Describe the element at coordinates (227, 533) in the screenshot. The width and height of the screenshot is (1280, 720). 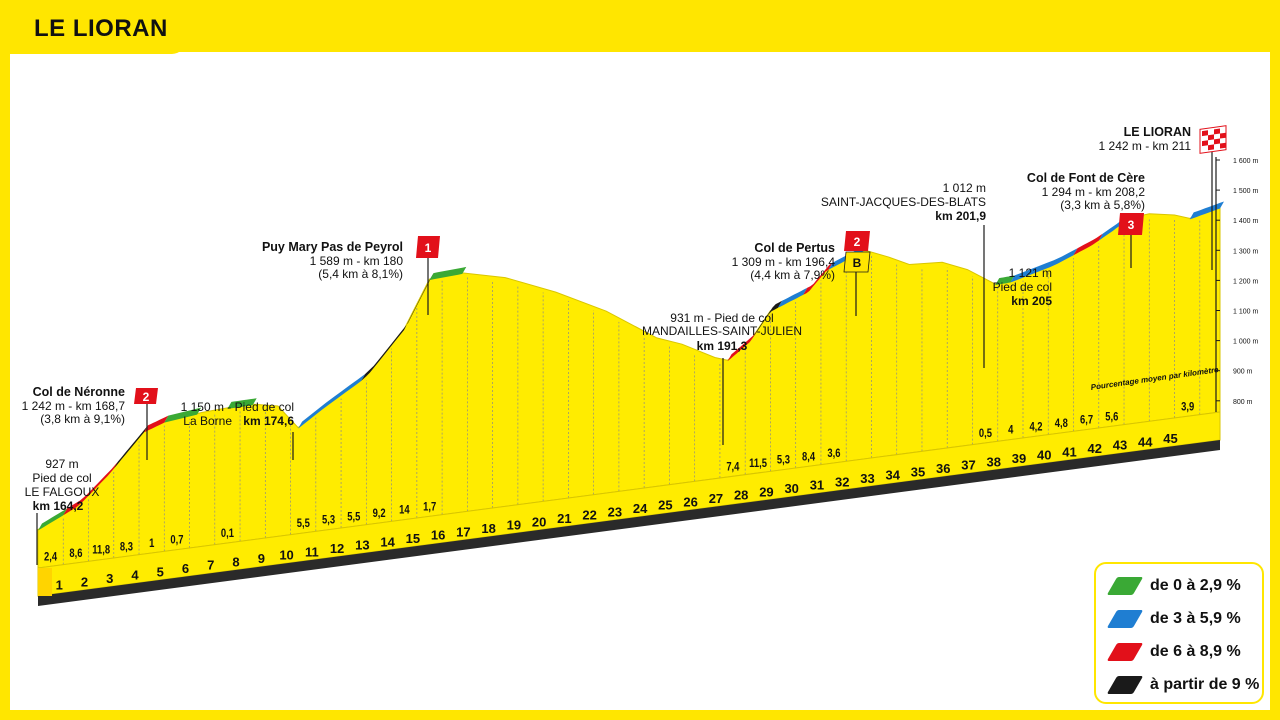
I see `gradient-label: 0,1` at that location.